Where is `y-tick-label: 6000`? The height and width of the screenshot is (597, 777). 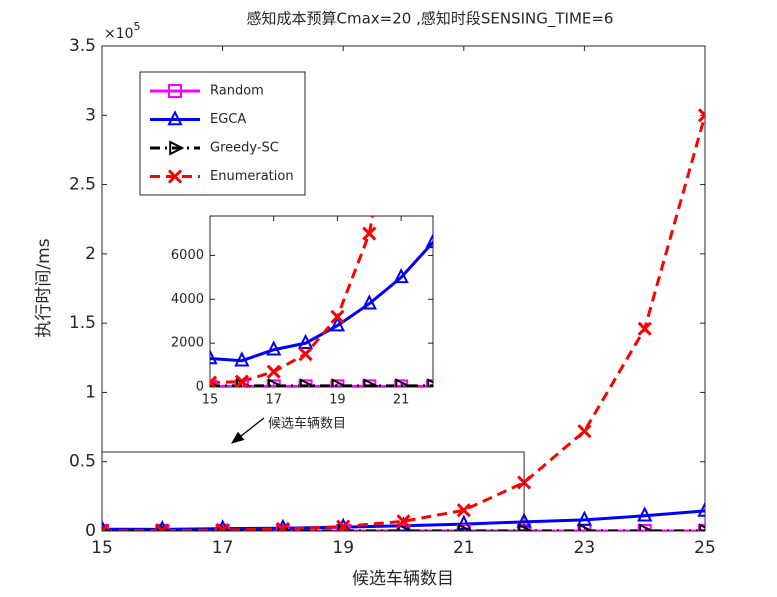 y-tick-label: 6000 is located at coordinates (187, 255).